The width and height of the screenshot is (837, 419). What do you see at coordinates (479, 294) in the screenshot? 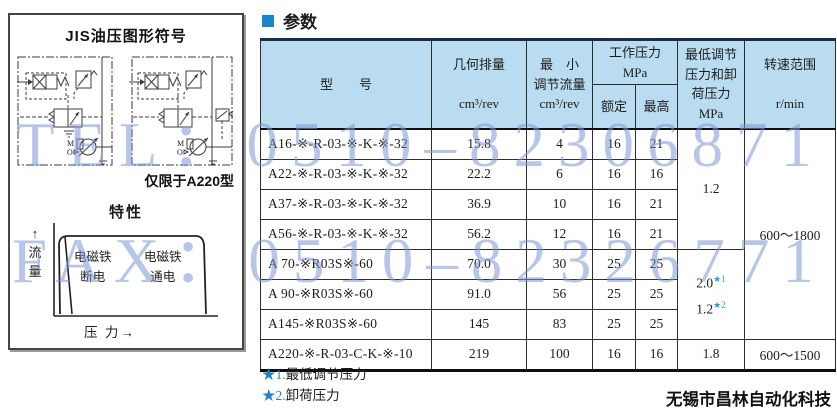
I see `displacement-cell: 91.0` at bounding box center [479, 294].